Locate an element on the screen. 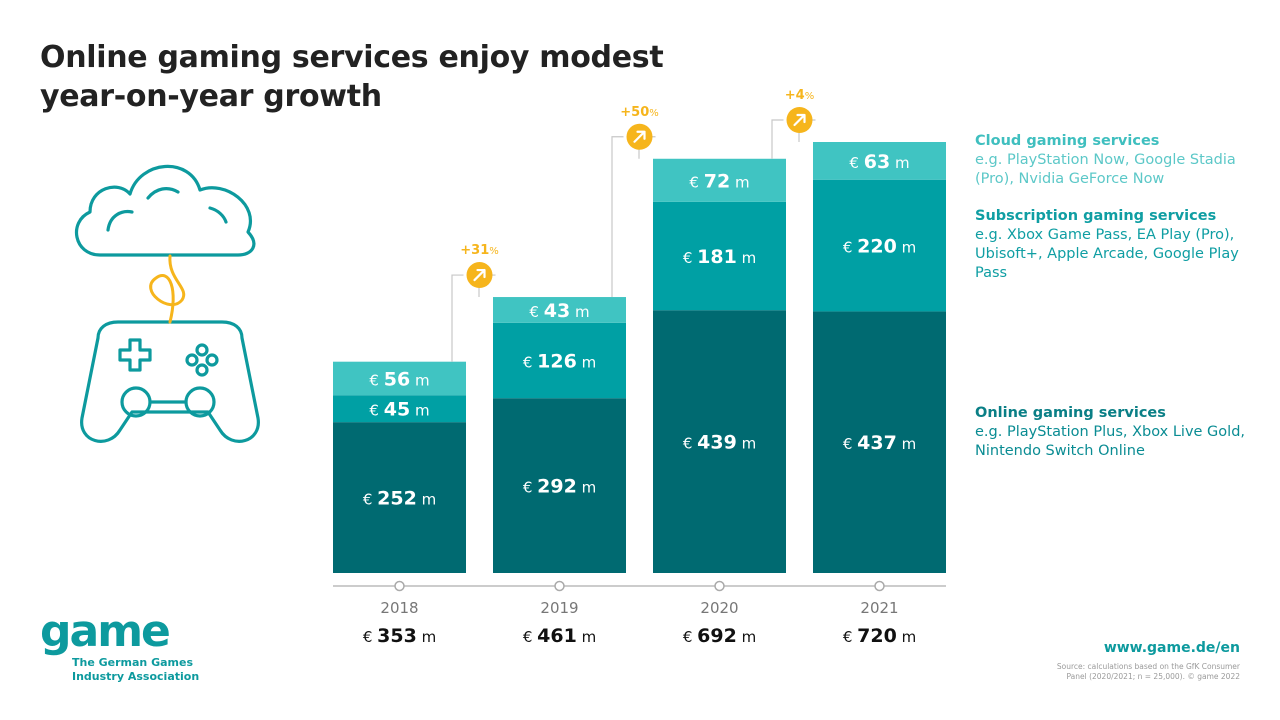 The image size is (1280, 720). bar-online-2021 is located at coordinates (879, 442).